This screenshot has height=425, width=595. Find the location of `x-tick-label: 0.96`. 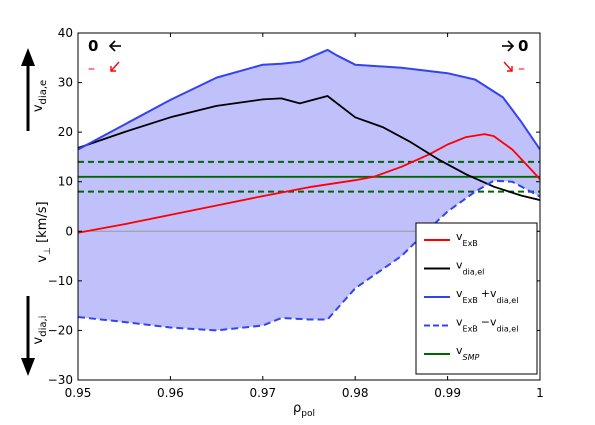

x-tick-label: 0.96 is located at coordinates (170, 393).